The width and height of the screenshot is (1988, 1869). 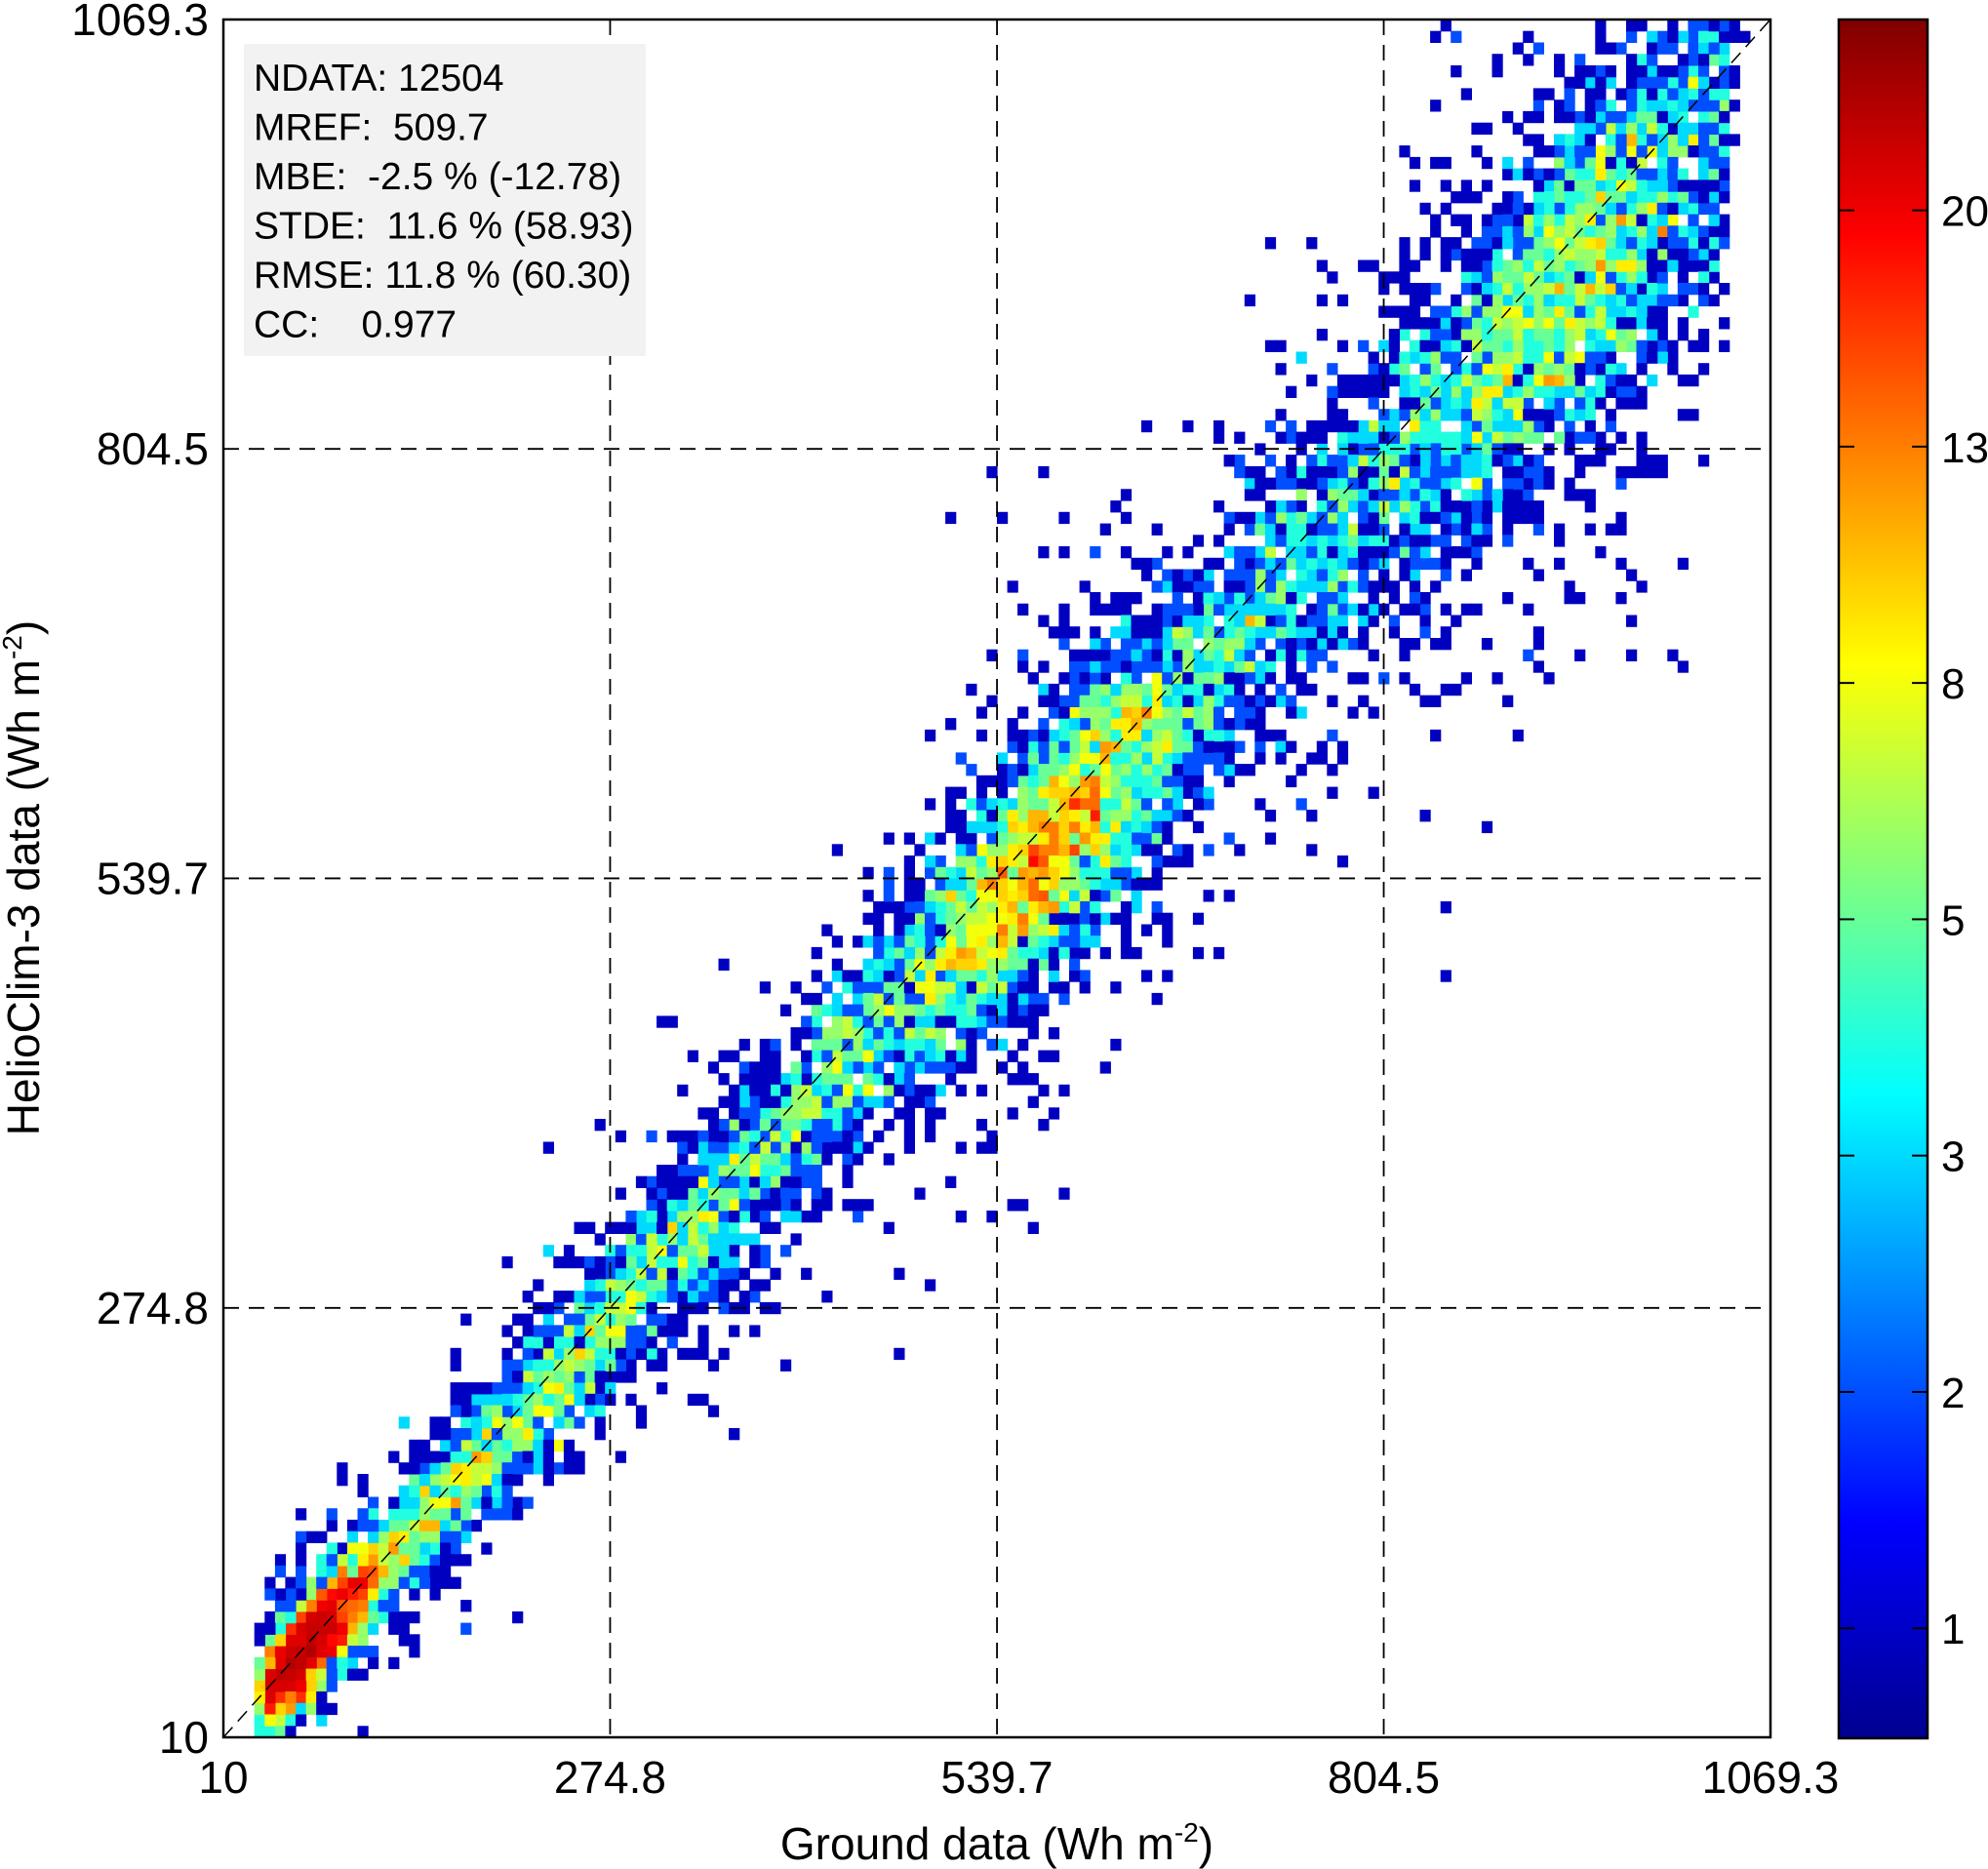 What do you see at coordinates (153, 878) in the screenshot?
I see `y-tick-label: 539.7` at bounding box center [153, 878].